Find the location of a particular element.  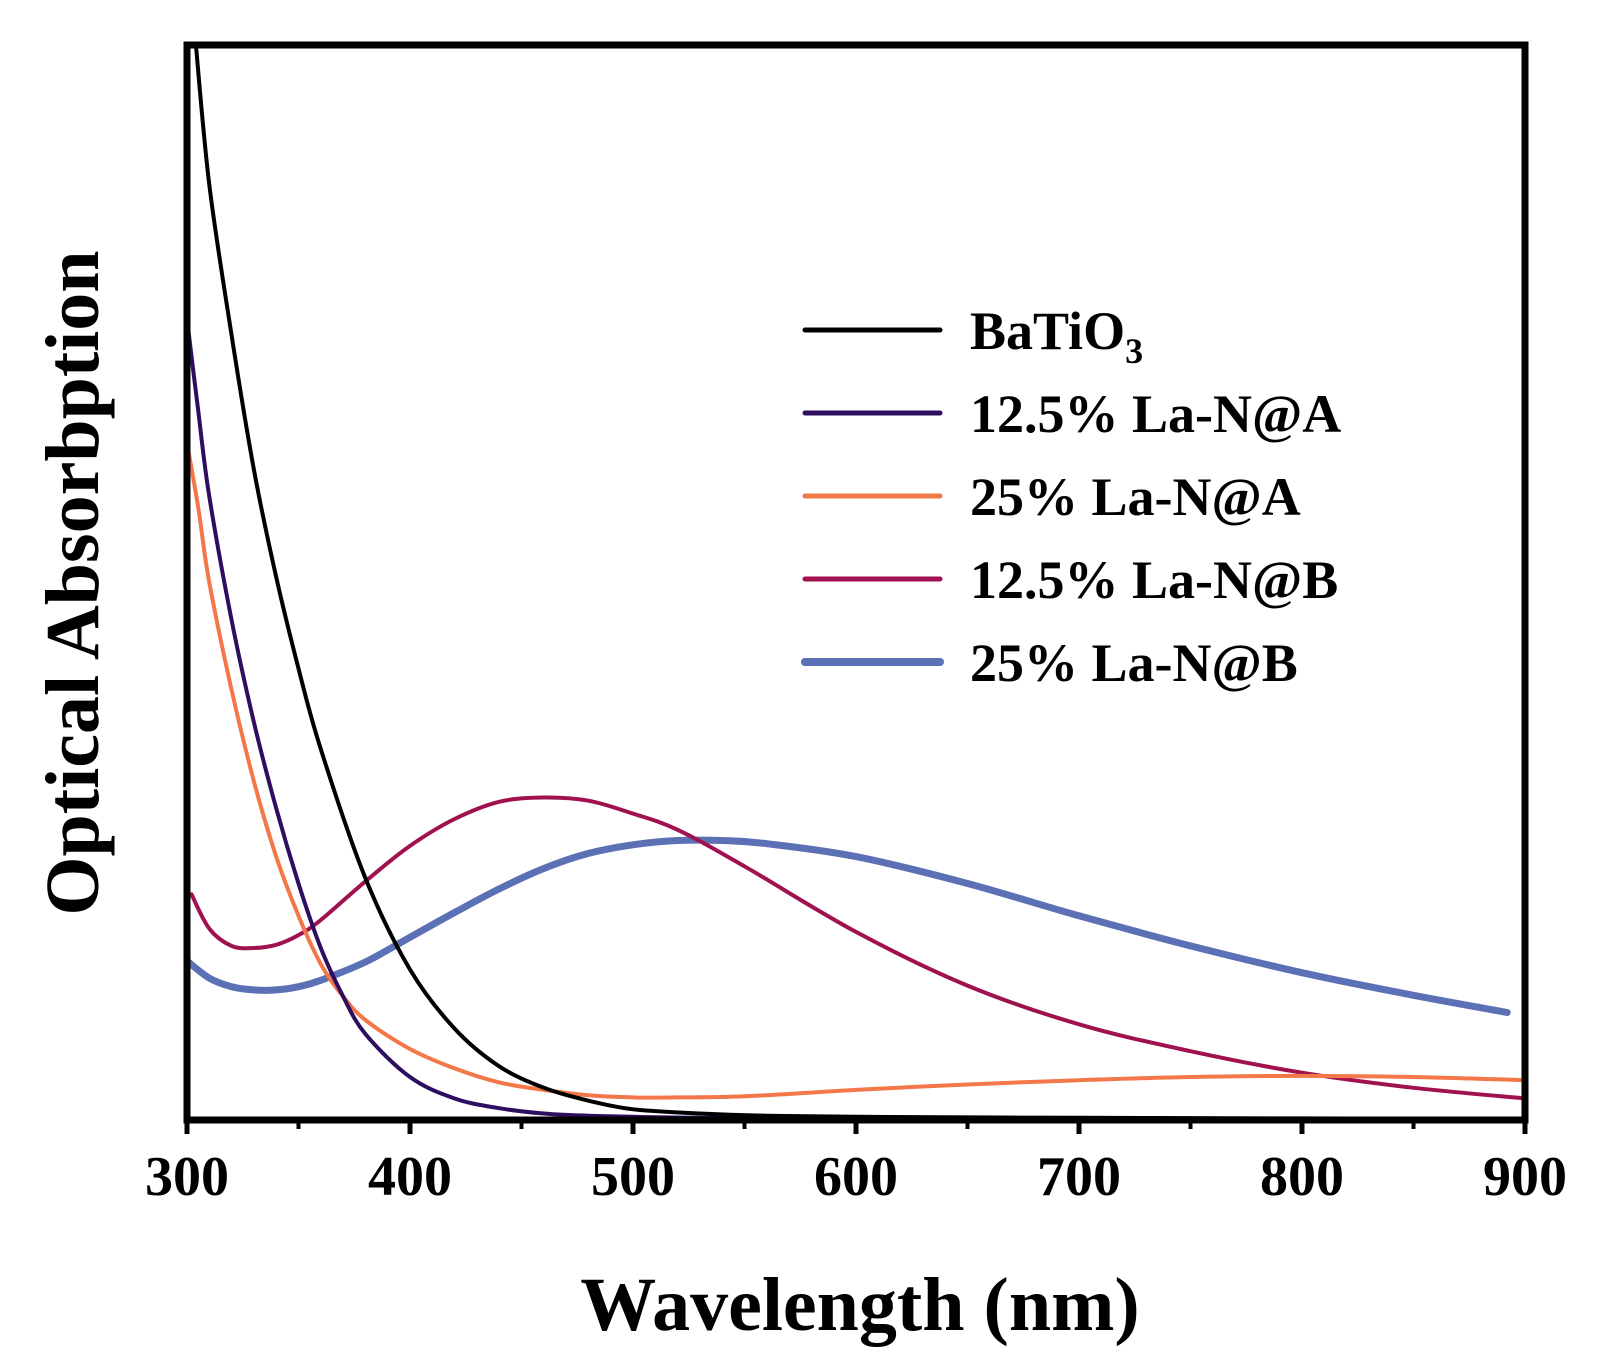

x-axis-title: Wavelength (nm) is located at coordinates (859, 1305).